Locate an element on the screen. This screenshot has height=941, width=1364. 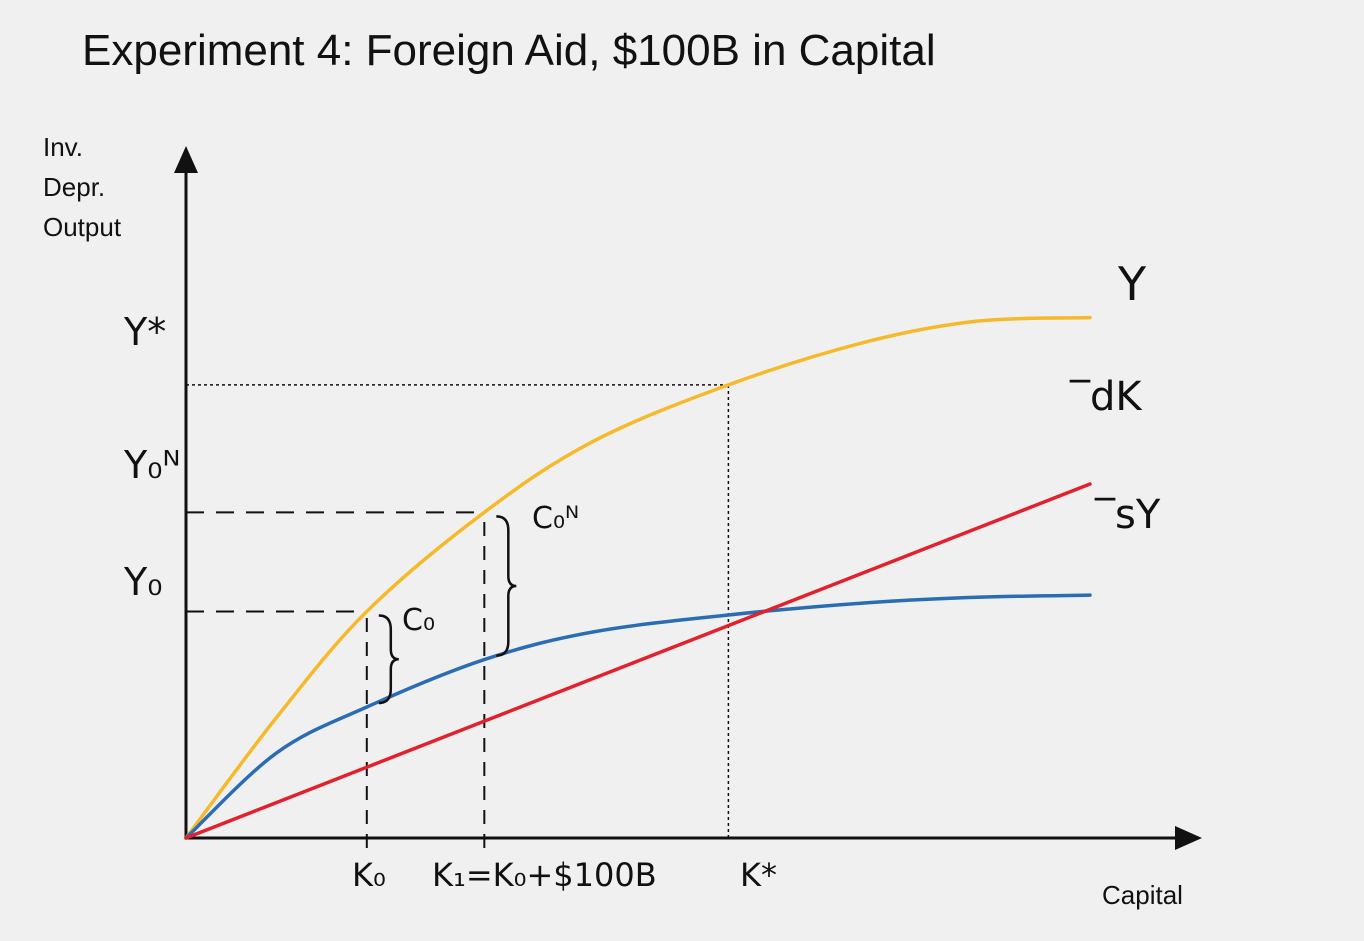
y-axis-label-line-2: Depr. is located at coordinates (74, 187).